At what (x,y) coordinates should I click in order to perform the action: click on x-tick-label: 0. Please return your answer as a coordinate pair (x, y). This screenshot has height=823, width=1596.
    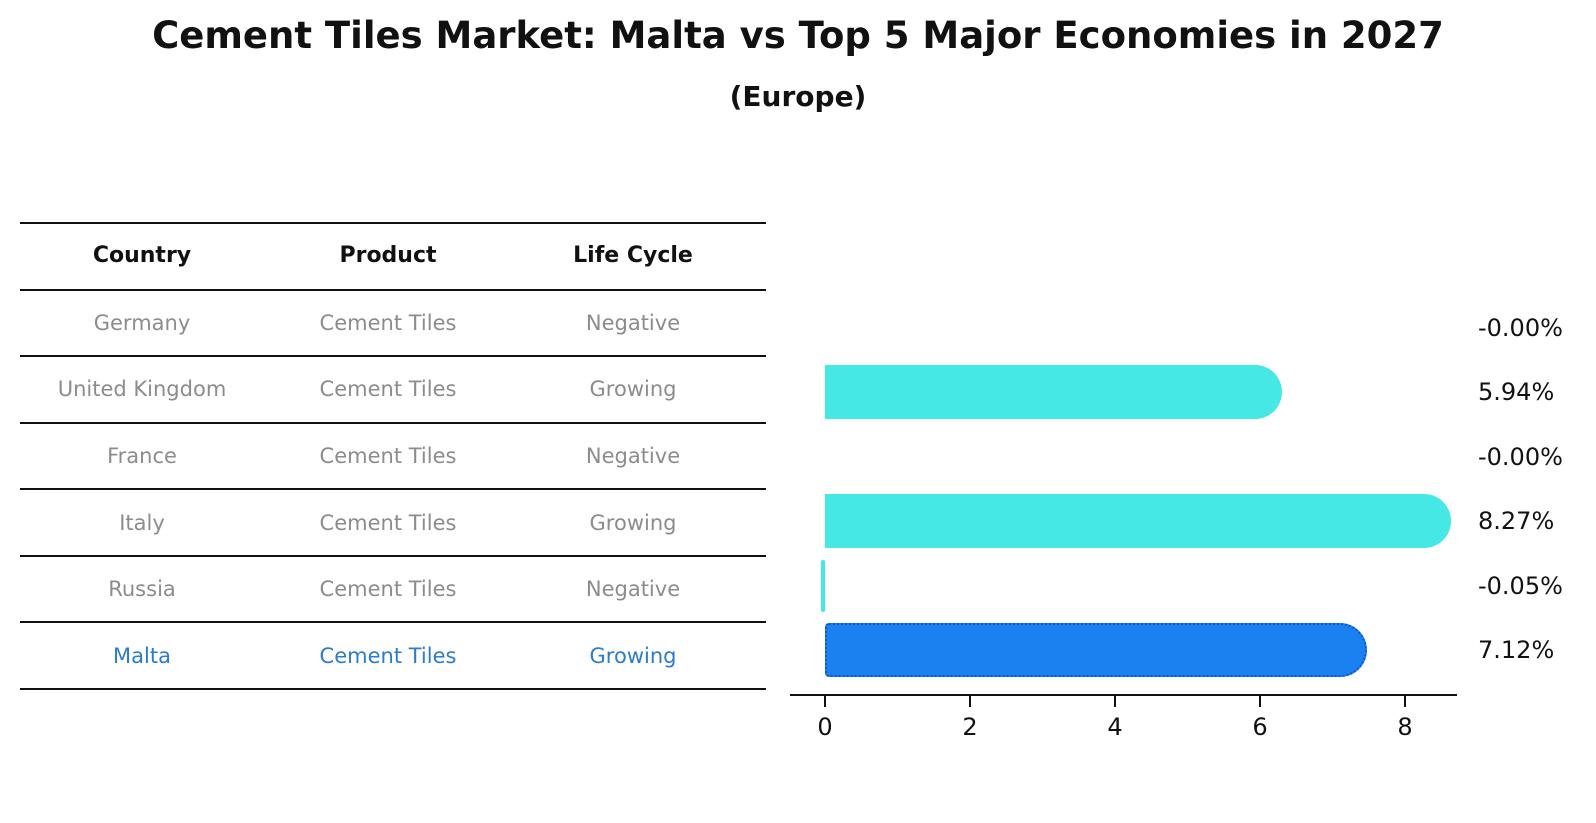
    Looking at the image, I should click on (825, 727).